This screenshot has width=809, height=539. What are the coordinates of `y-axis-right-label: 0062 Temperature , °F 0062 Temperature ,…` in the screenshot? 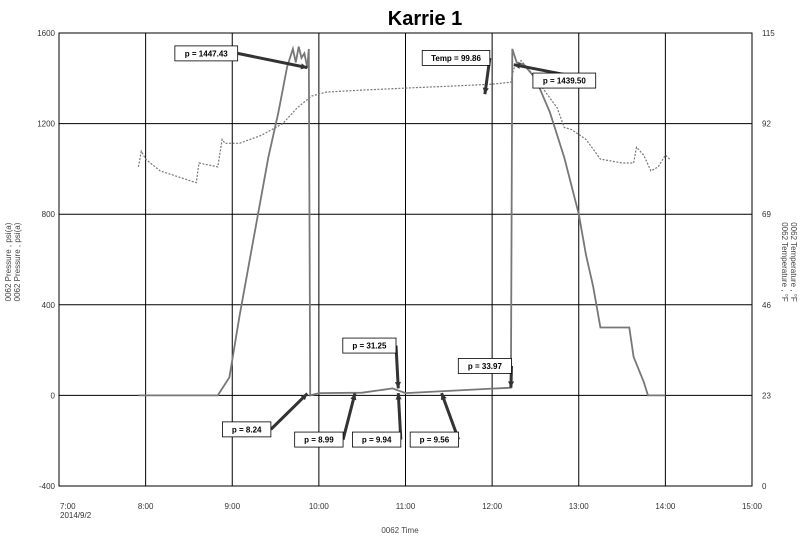 It's located at (789, 262).